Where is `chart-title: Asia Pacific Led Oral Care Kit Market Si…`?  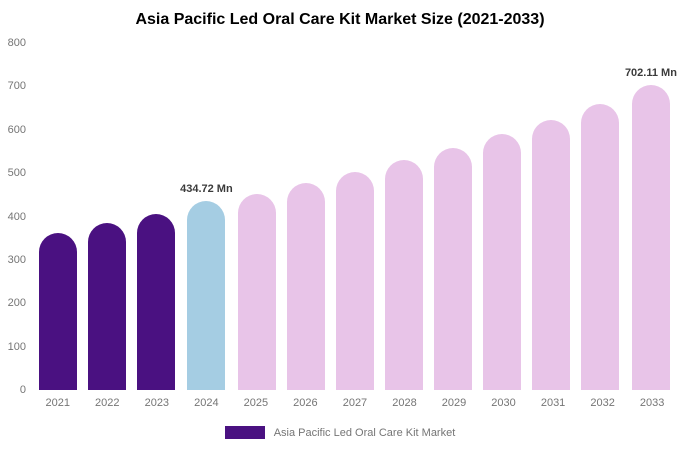
chart-title: Asia Pacific Led Oral Care Kit Market Si… is located at coordinates (340, 19).